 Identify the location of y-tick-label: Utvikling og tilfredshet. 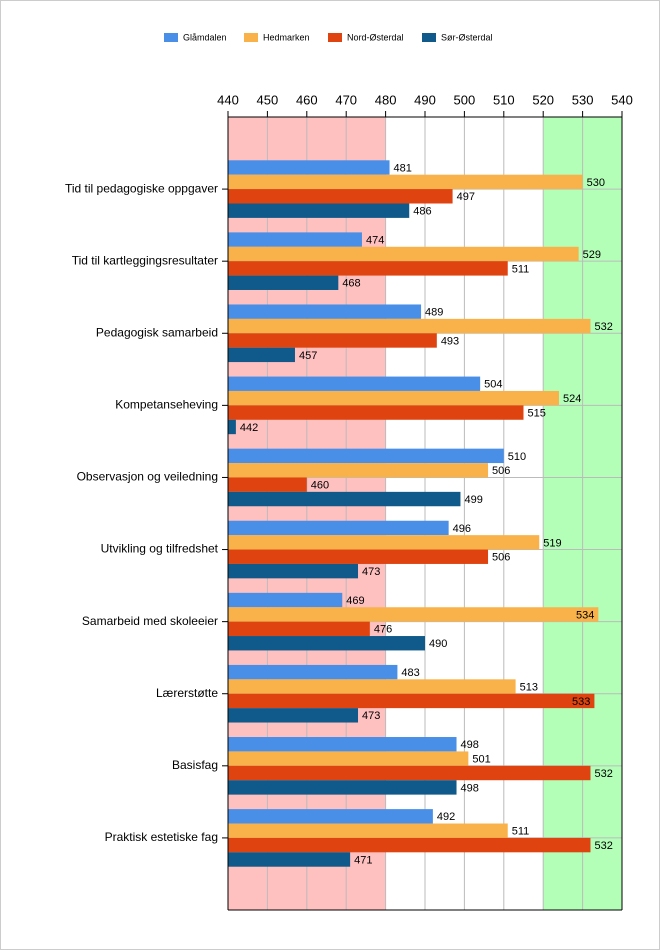
(160, 549).